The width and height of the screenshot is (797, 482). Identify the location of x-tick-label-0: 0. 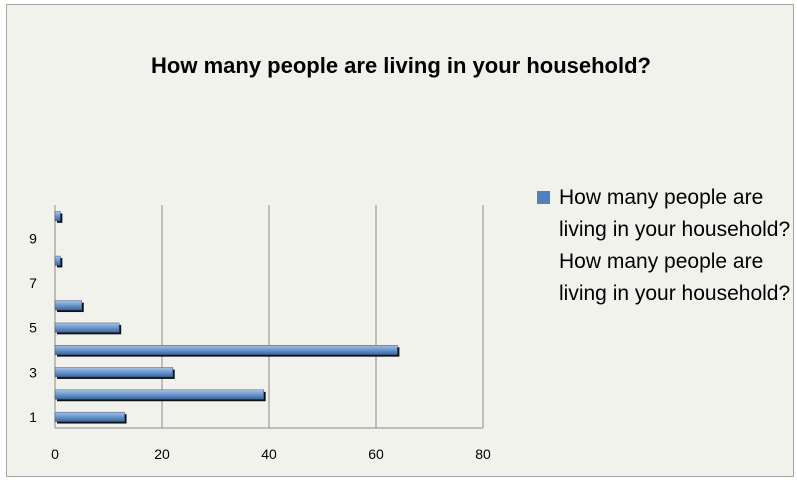
(55, 454).